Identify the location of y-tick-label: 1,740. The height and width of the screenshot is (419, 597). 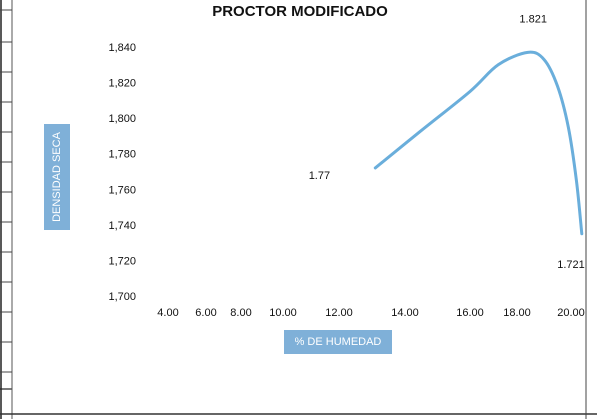
(122, 226).